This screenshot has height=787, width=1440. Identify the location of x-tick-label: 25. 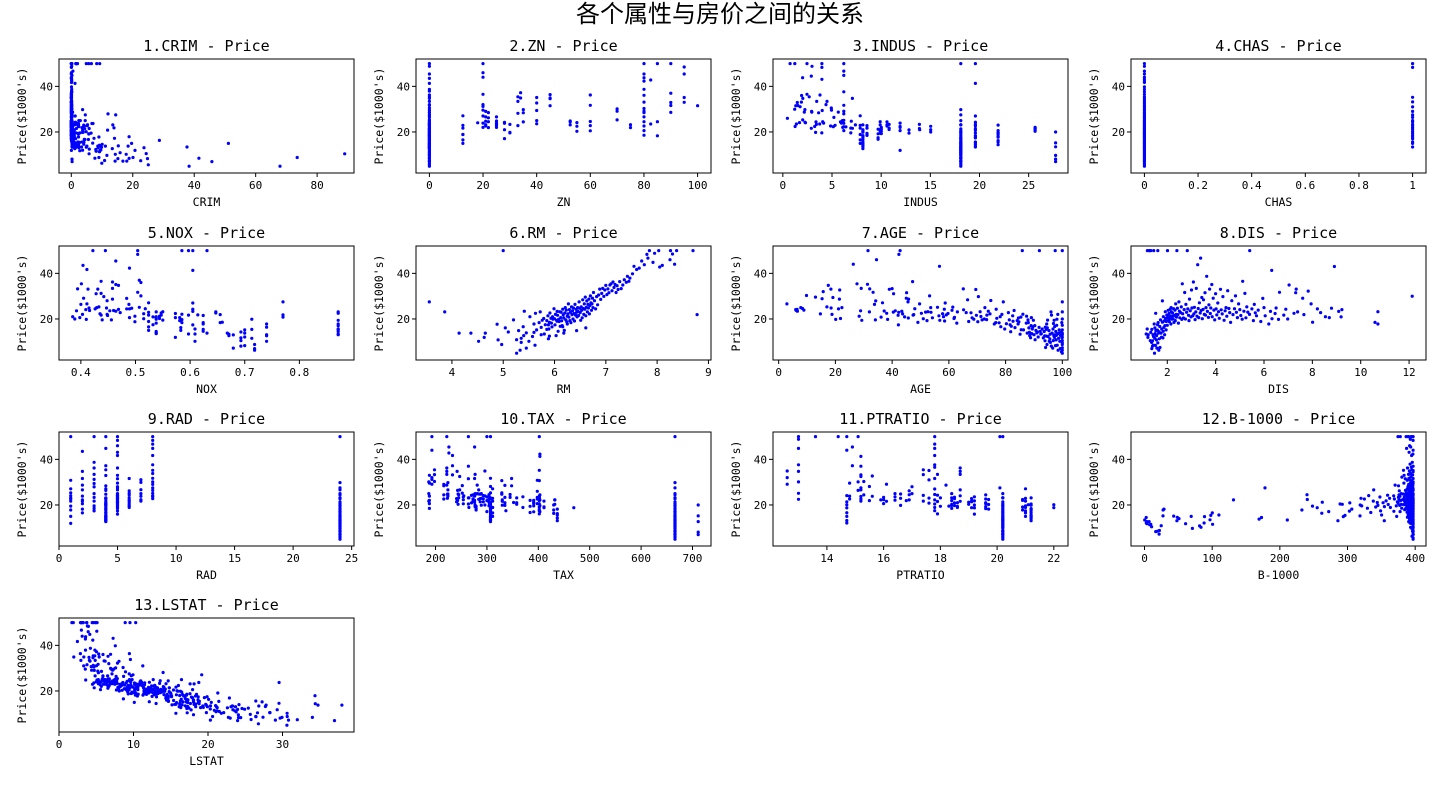
(351, 558).